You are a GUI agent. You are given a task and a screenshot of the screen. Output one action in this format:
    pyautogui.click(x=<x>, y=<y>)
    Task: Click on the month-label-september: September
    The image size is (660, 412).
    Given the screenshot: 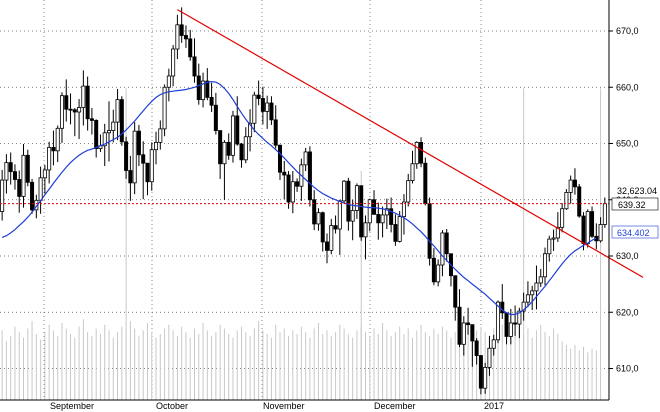 What is the action you would take?
    pyautogui.click(x=72, y=406)
    